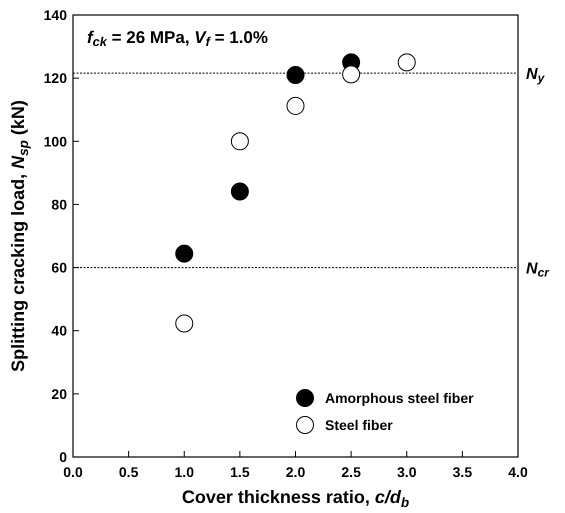 This screenshot has height=513, width=565. Describe the element at coordinates (538, 270) in the screenshot. I see `ref-line-label: N$_{cr}$` at that location.